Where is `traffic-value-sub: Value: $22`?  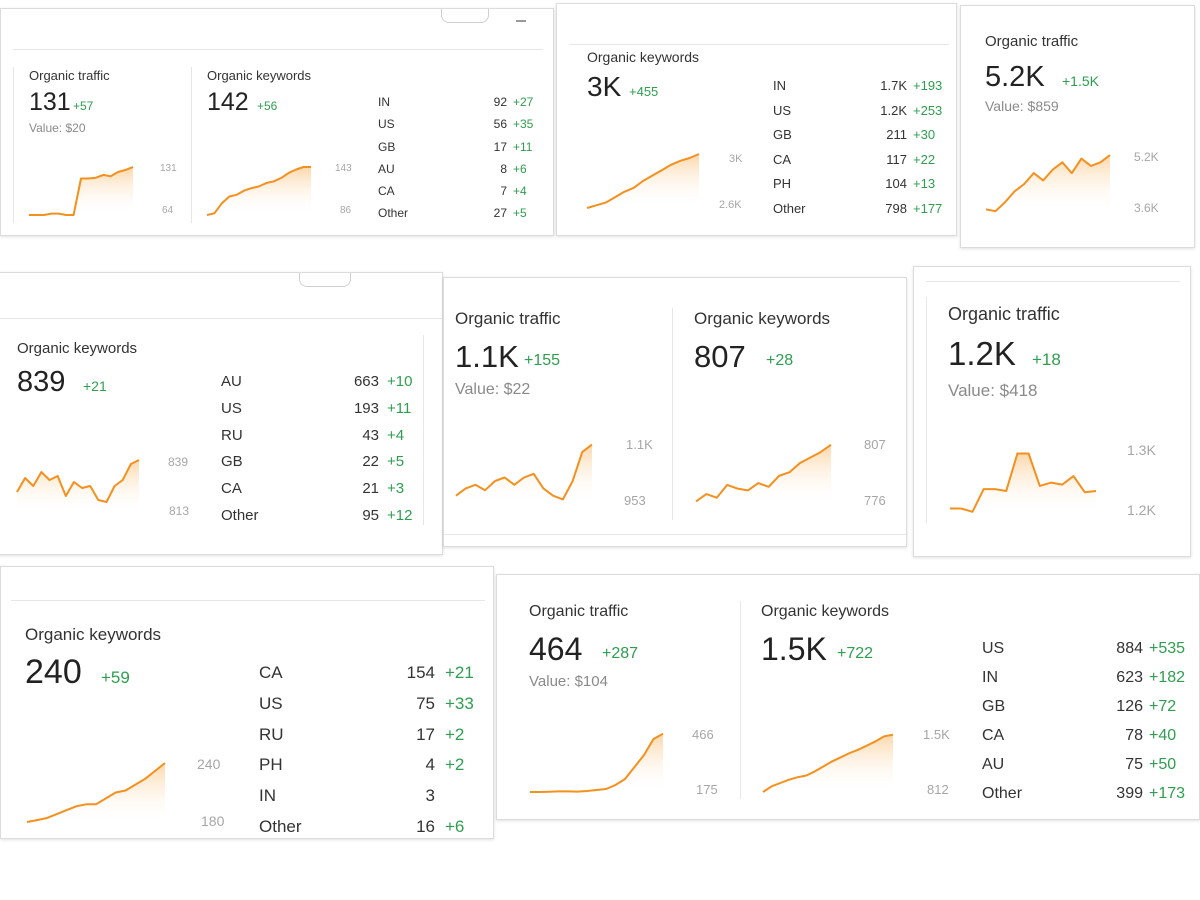 traffic-value-sub: Value: $22 is located at coordinates (493, 389).